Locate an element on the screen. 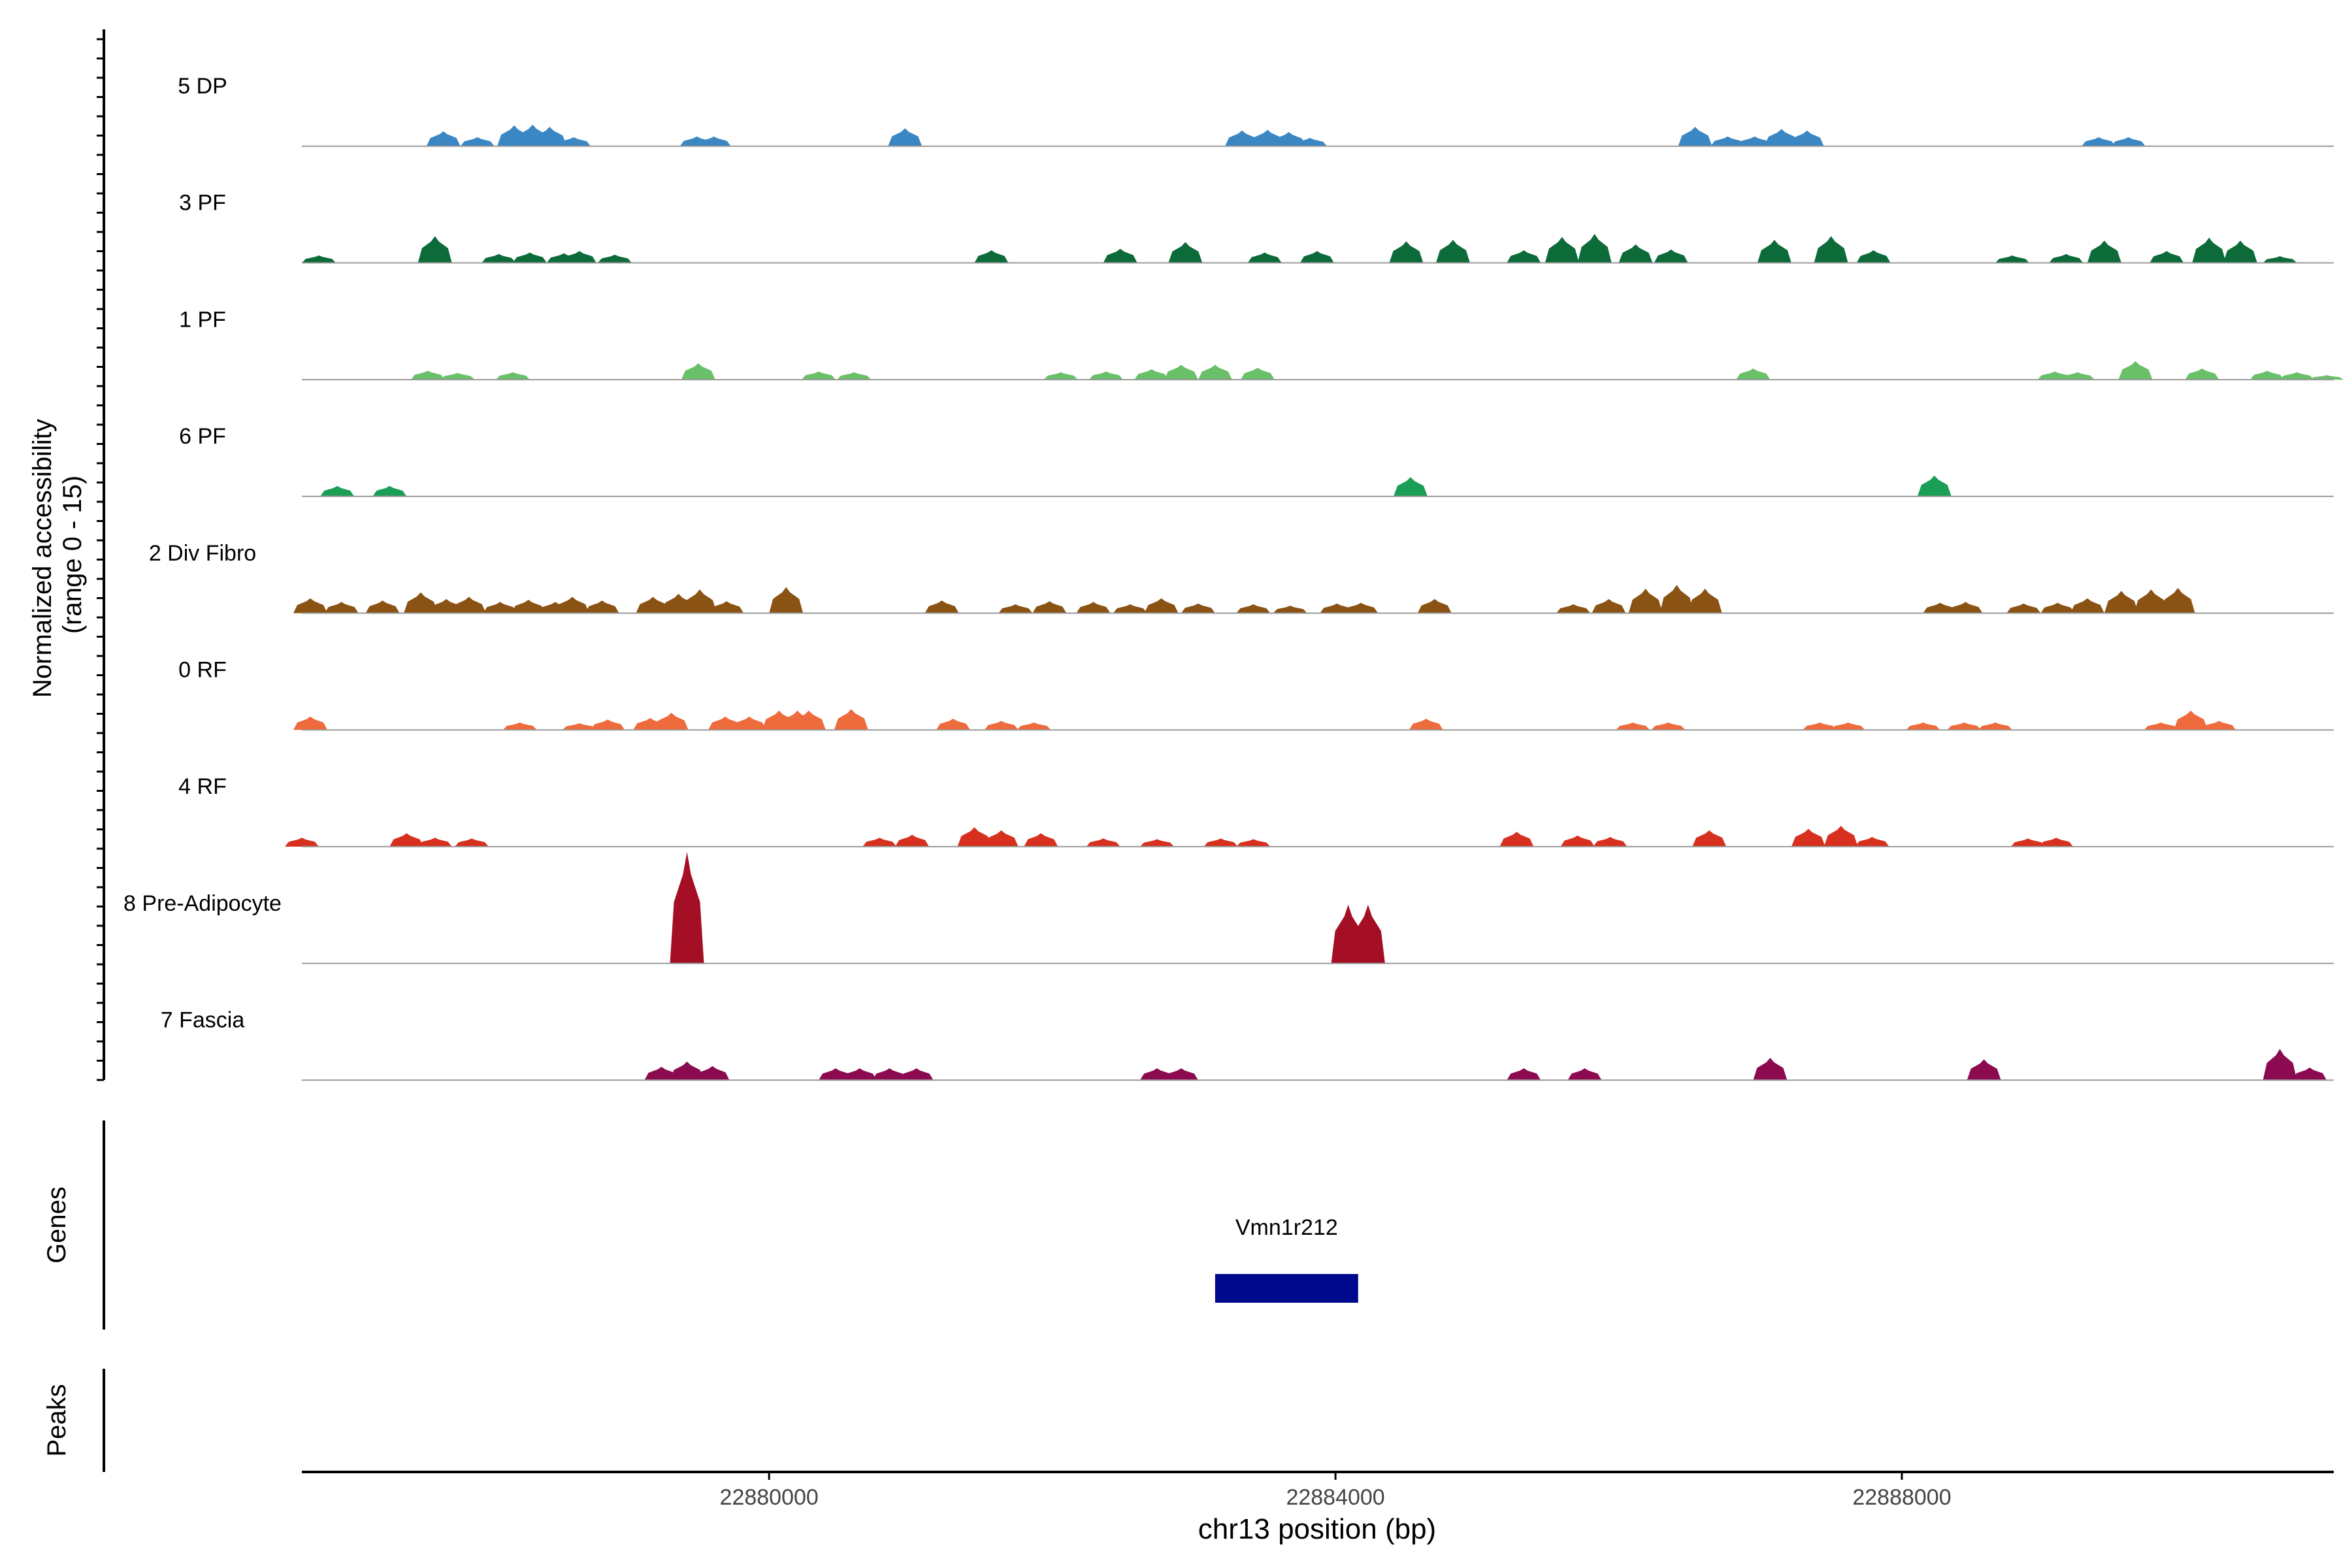  coverage-y-ticks is located at coordinates (100, 559).